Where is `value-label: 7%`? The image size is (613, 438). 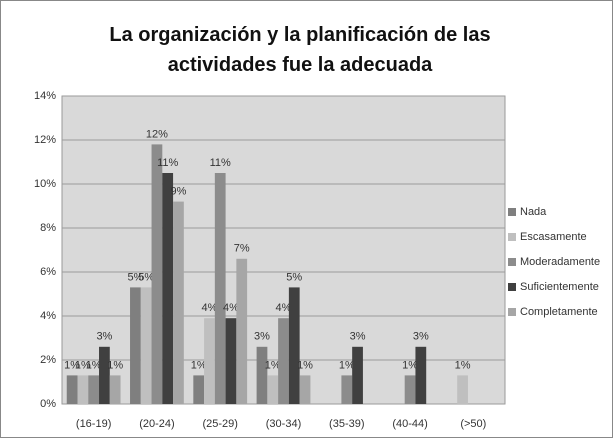 value-label: 7% is located at coordinates (242, 249).